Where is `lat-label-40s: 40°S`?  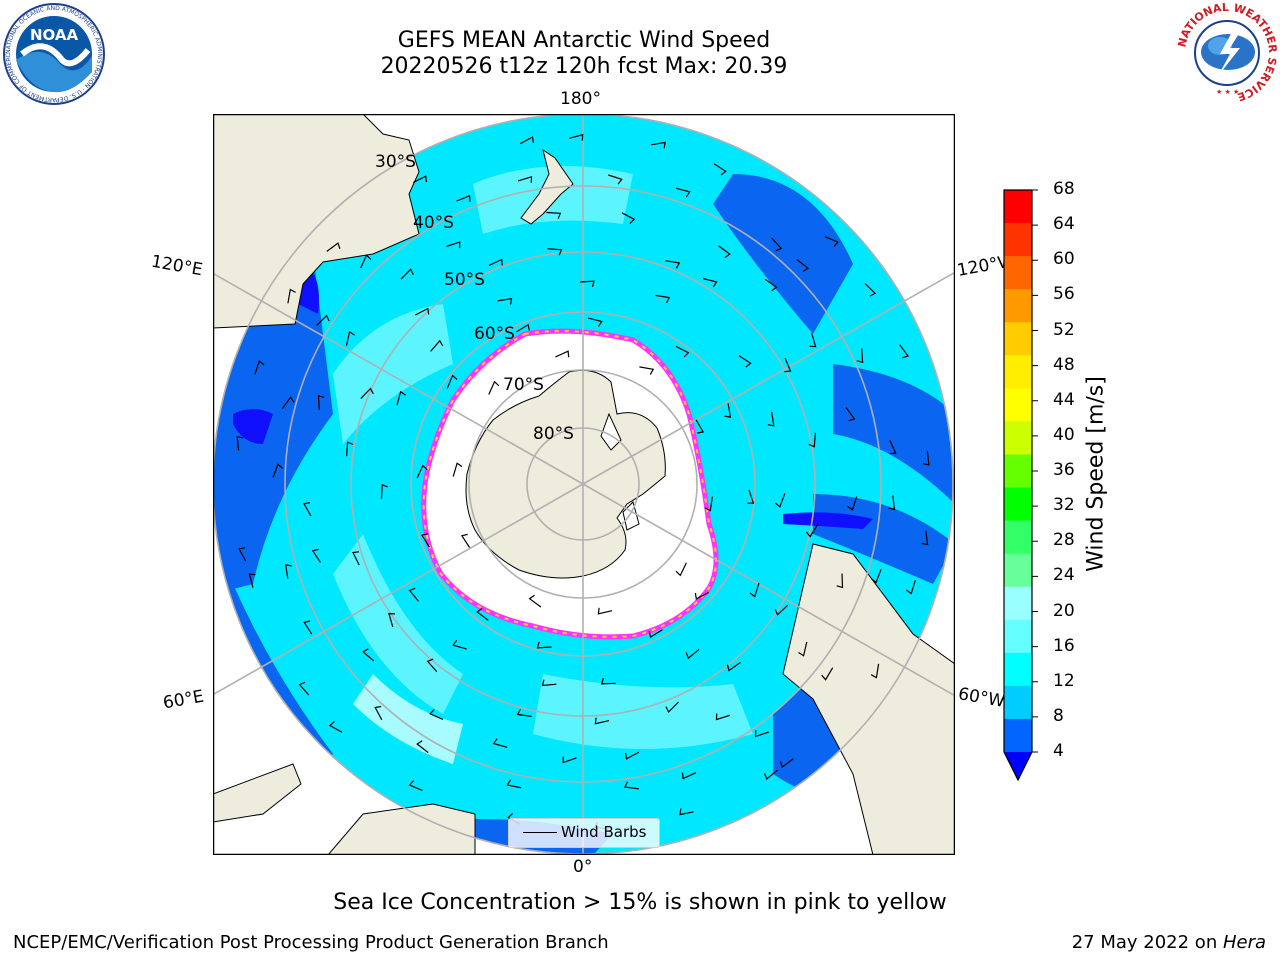 lat-label-40s: 40°S is located at coordinates (433, 223).